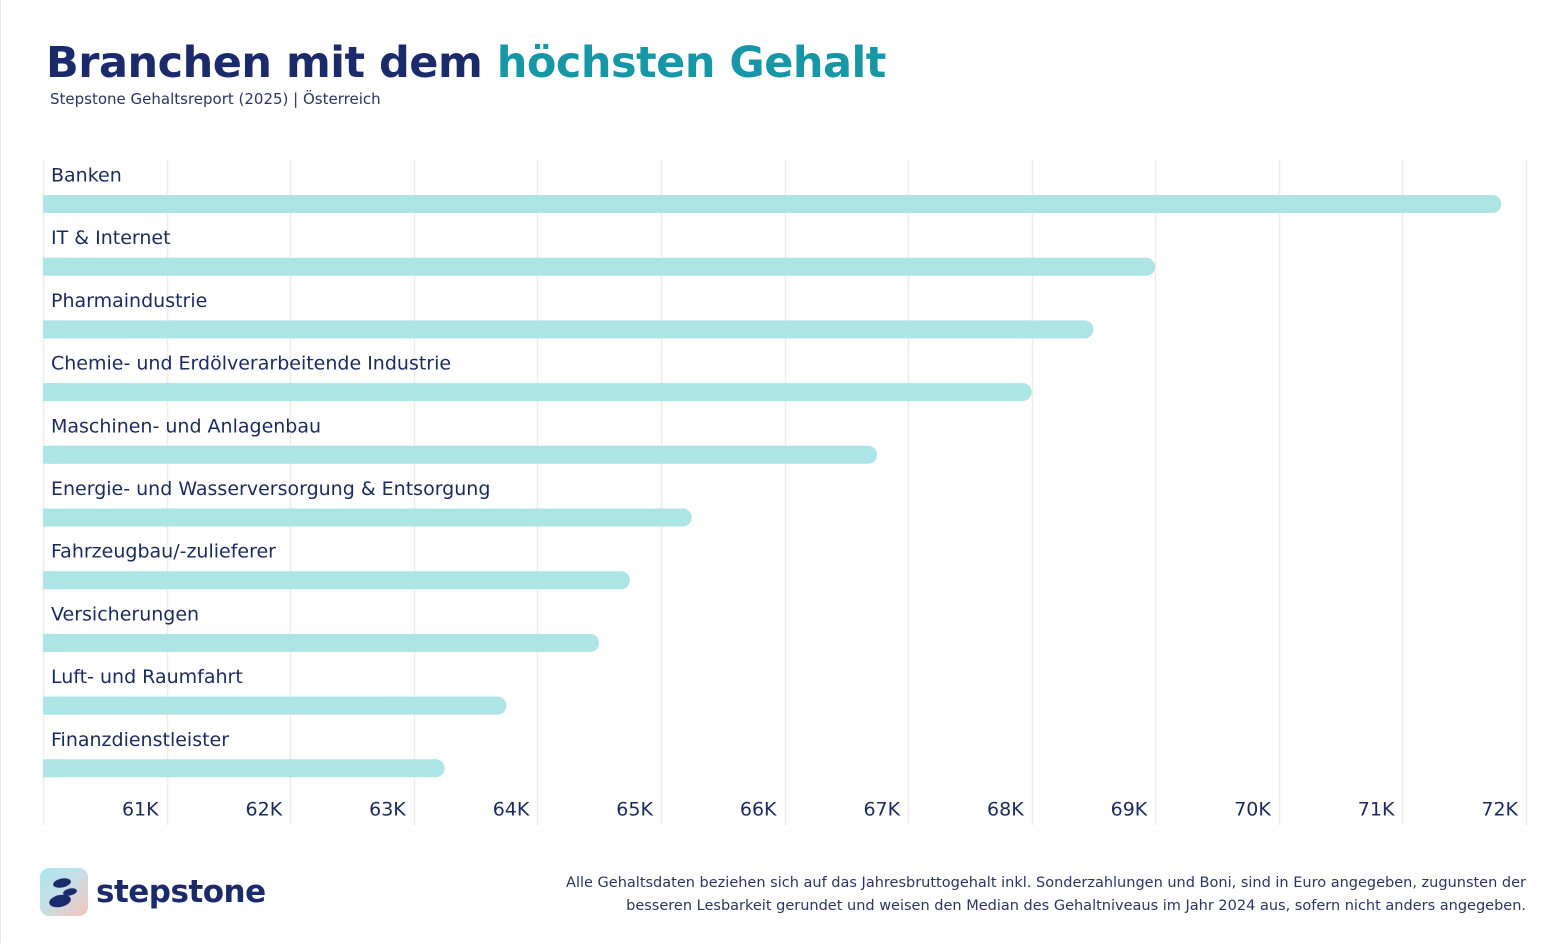 This screenshot has width=1548, height=943. I want to click on category-label: Versicherungen, so click(125, 614).